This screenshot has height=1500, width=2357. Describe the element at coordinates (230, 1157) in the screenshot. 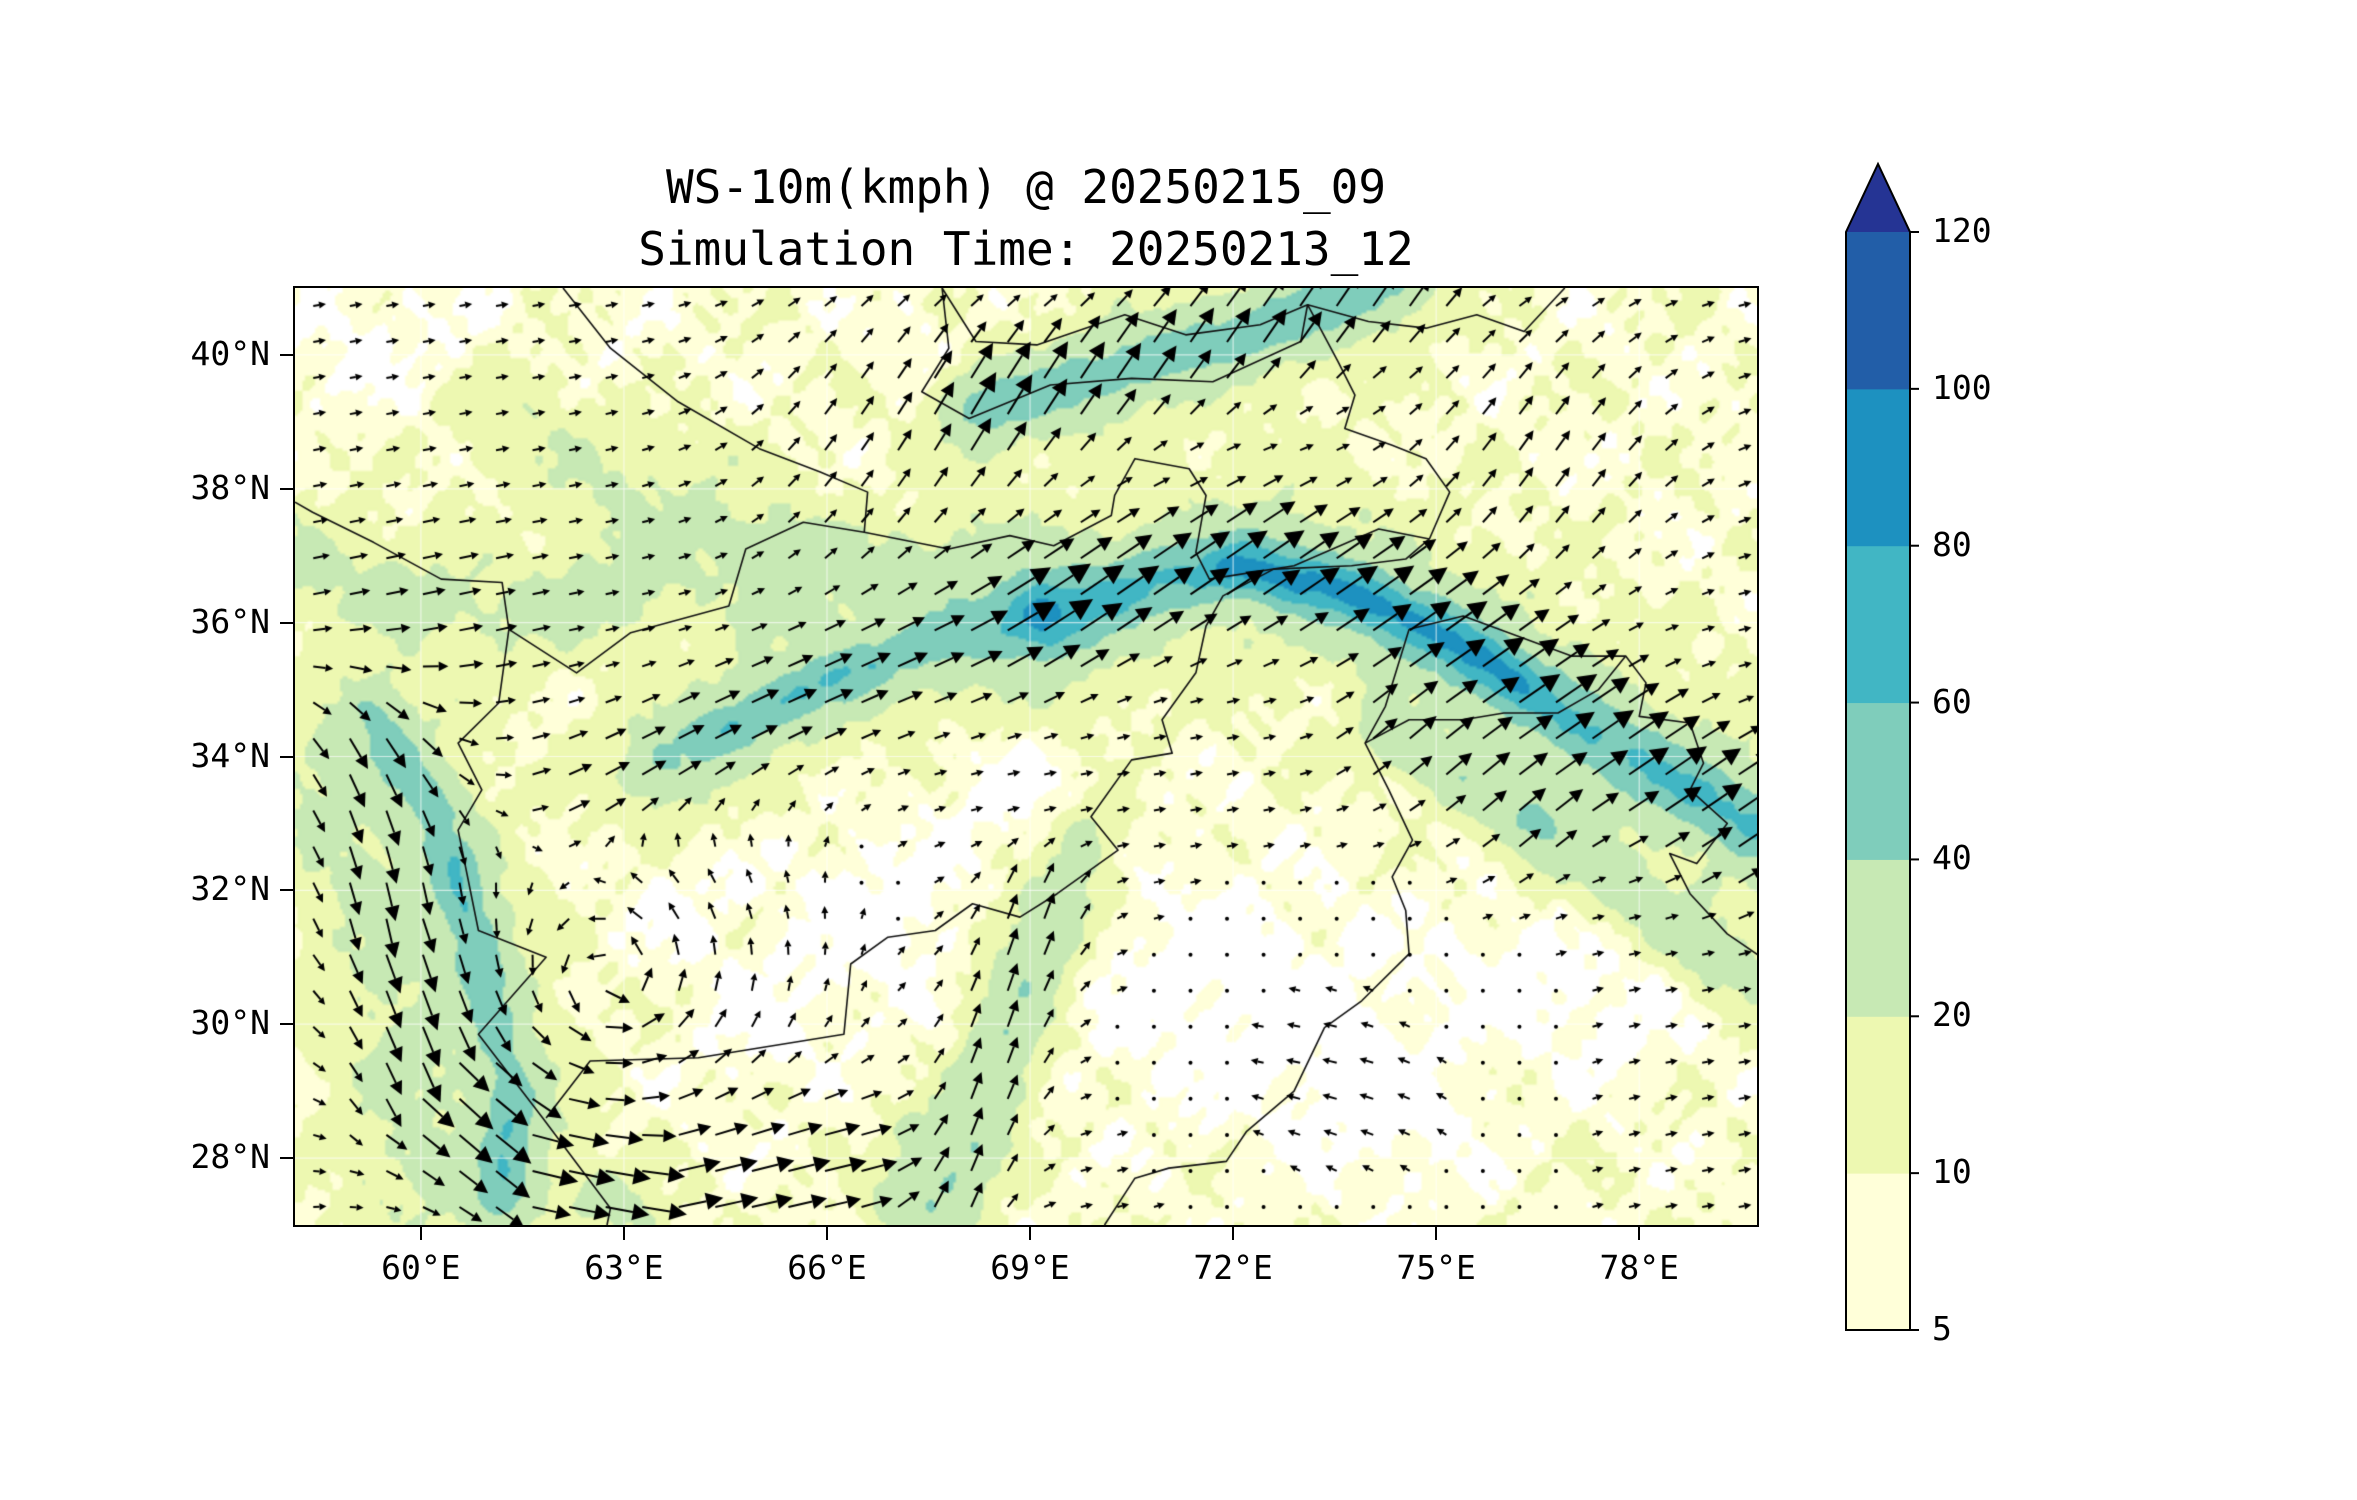

I see `y-tick-label: 28°N` at that location.